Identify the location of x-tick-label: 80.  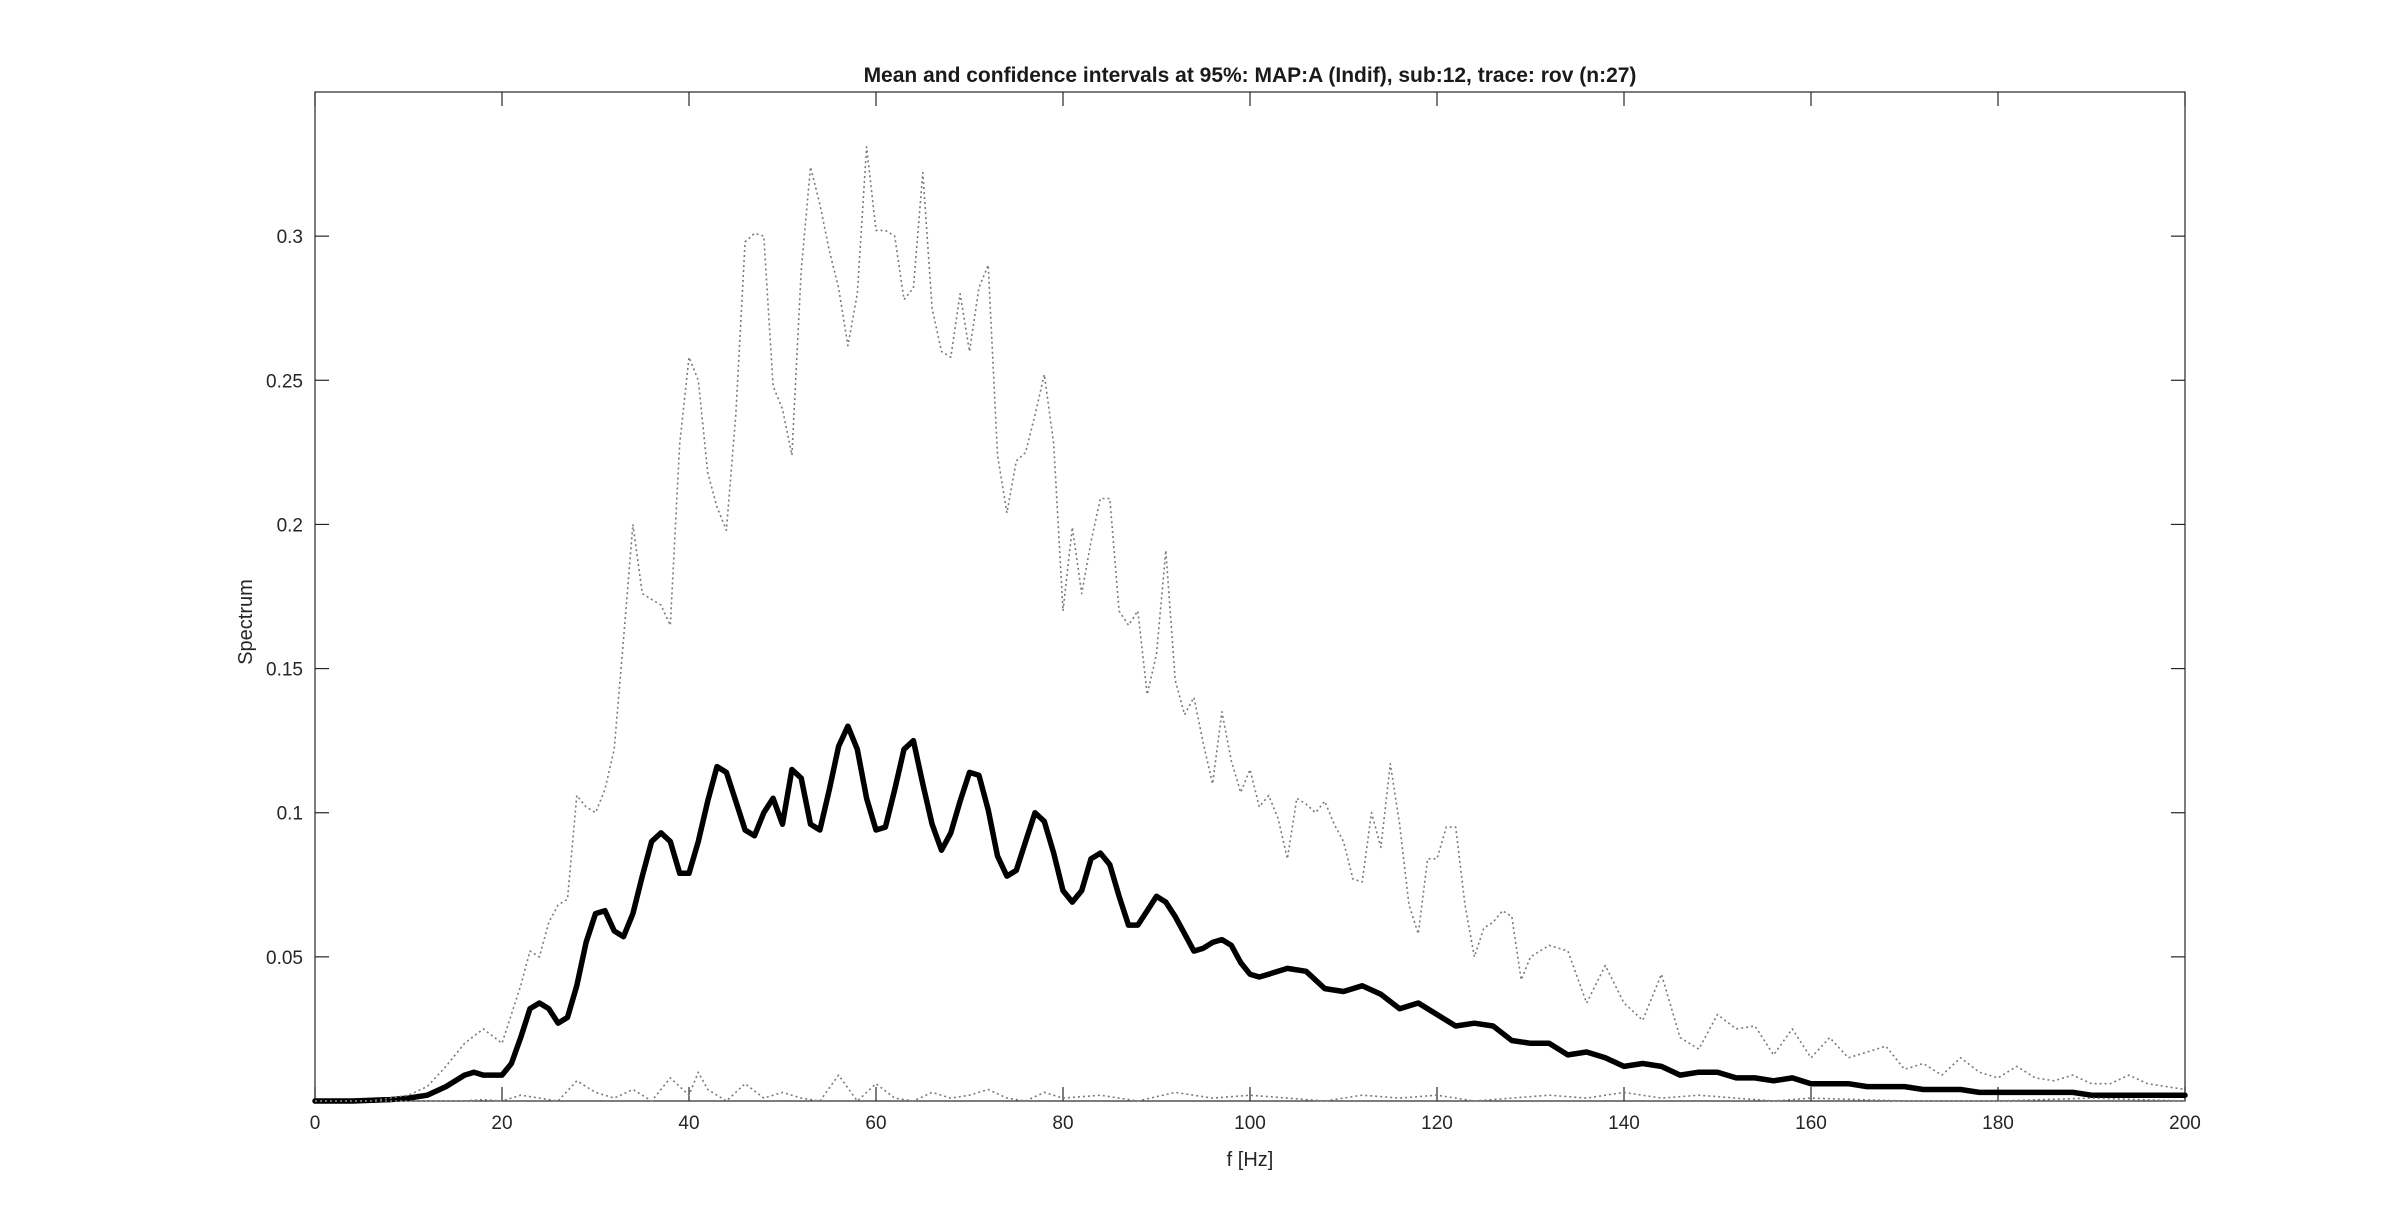
(1062, 1123).